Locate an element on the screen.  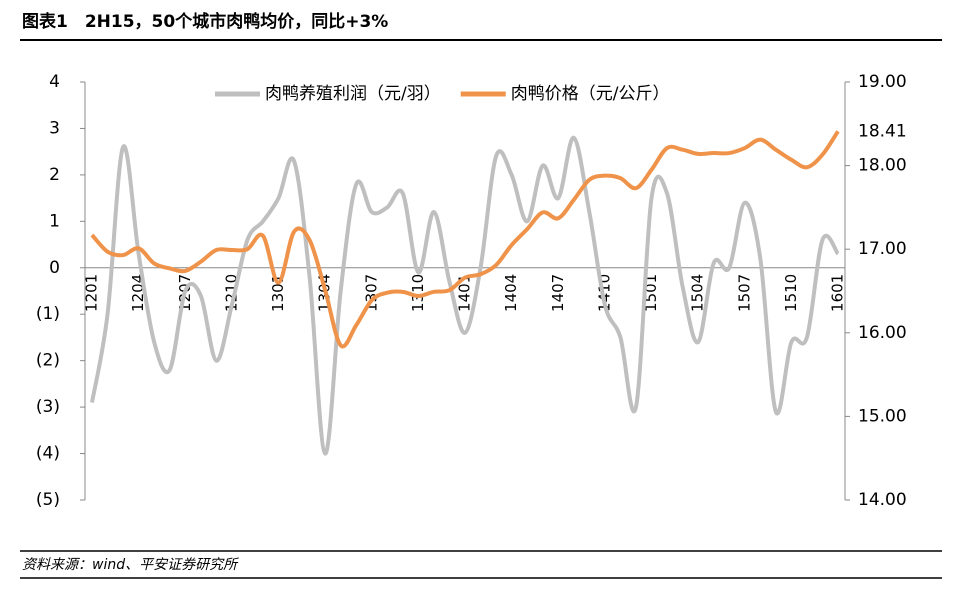
data-label: 18.41 is located at coordinates (882, 131).